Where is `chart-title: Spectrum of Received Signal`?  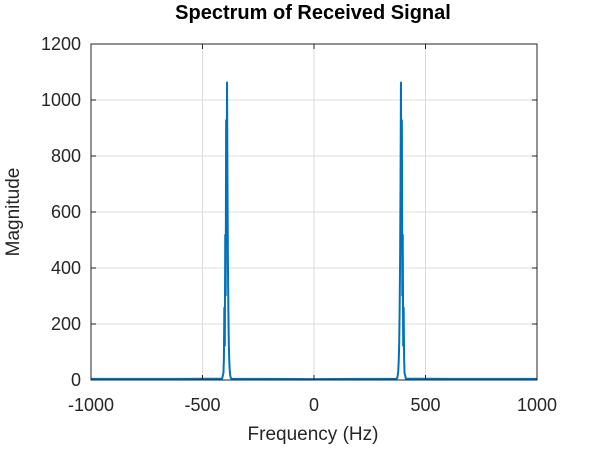
chart-title: Spectrum of Received Signal is located at coordinates (313, 13).